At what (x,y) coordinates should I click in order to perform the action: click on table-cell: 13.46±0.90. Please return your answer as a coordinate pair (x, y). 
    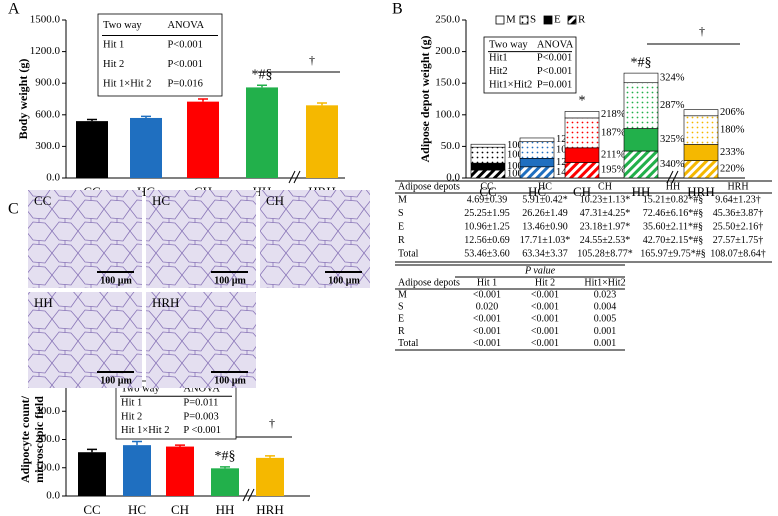
    Looking at the image, I should click on (545, 226).